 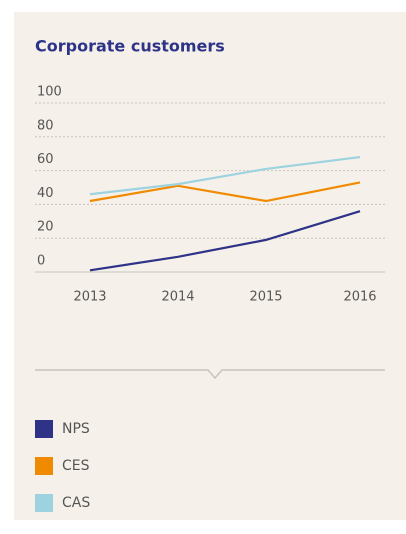 I want to click on y-tick-label: 100, so click(x=49, y=92).